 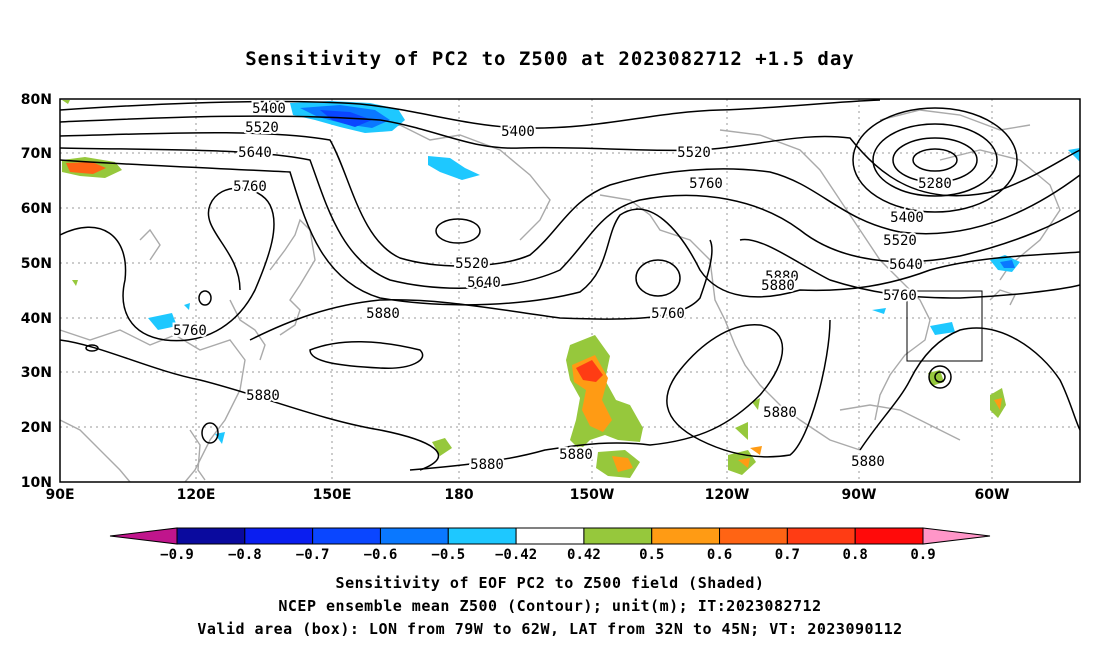 What do you see at coordinates (458, 495) in the screenshot?
I see `lon-label: 180` at bounding box center [458, 495].